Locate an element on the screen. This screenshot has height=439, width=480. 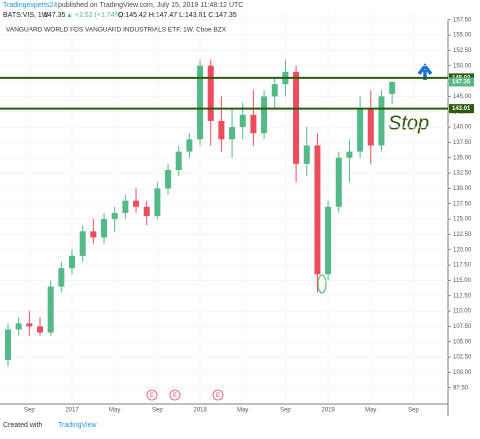
y-tick-label: 130.00 is located at coordinates (462, 189).